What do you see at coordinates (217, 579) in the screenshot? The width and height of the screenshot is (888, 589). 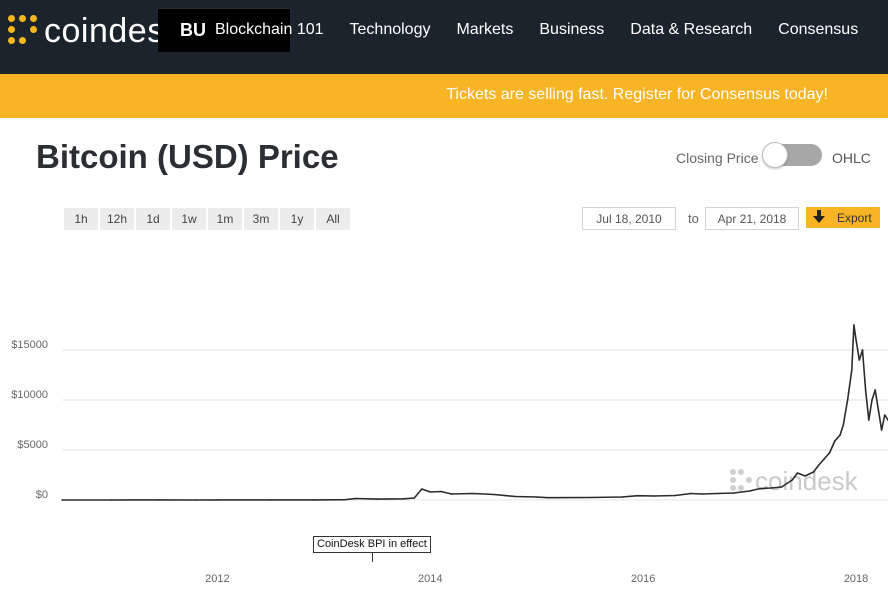 I see `x-tick-label: 2012` at bounding box center [217, 579].